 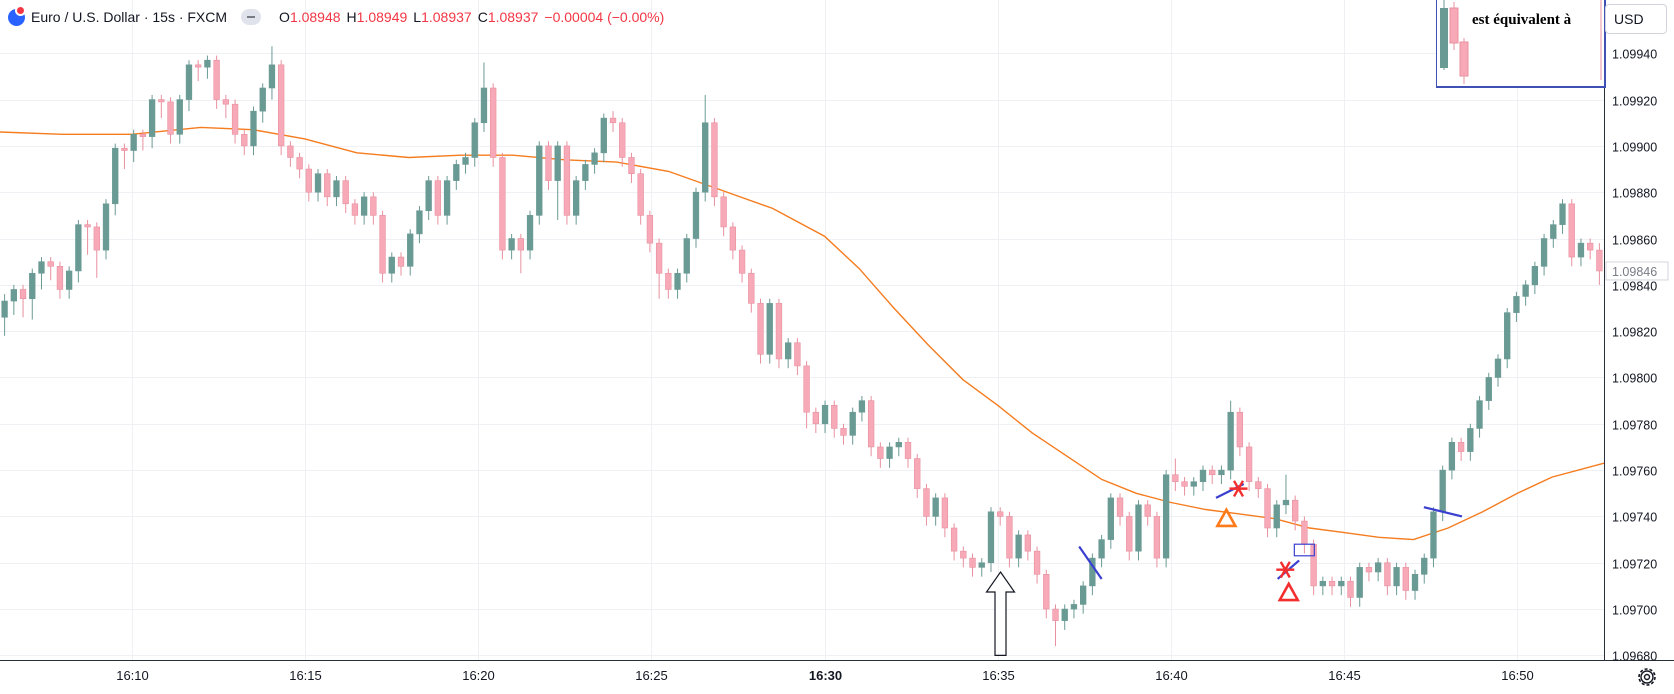 What do you see at coordinates (446, 17) in the screenshot?
I see `ohlc-low-value: 1.08937` at bounding box center [446, 17].